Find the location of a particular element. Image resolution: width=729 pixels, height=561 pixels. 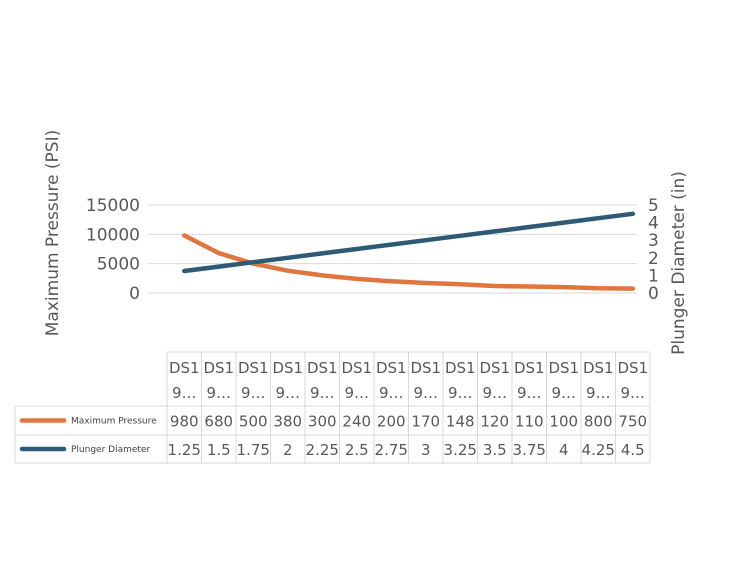

series-lines is located at coordinates (409, 251).